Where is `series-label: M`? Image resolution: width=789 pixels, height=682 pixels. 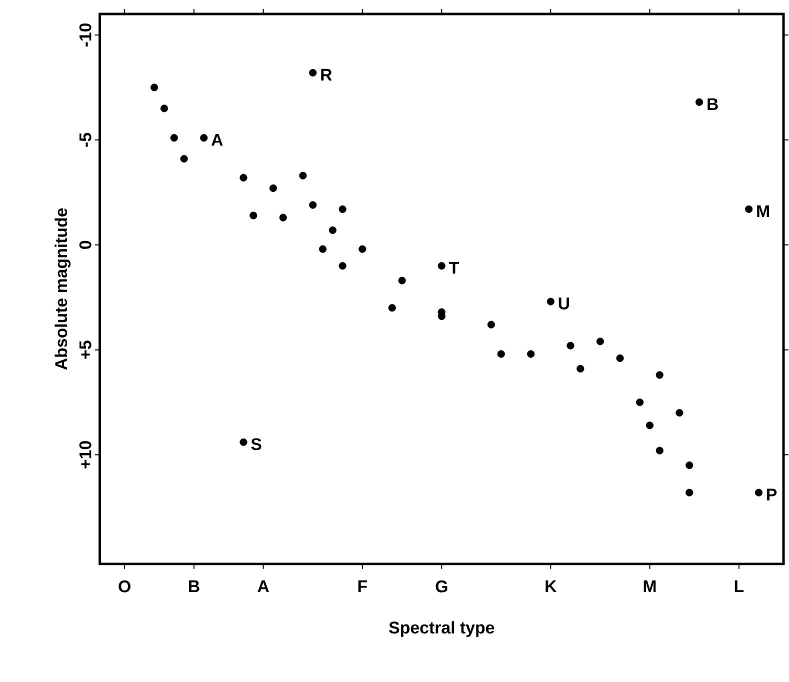 series-label: M is located at coordinates (763, 212).